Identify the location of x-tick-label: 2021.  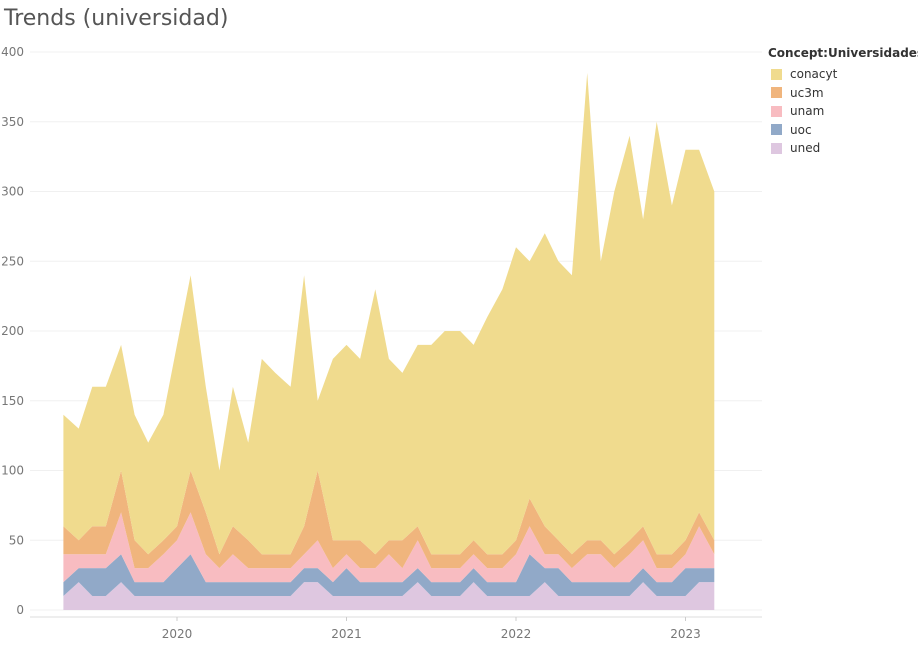
(346, 634).